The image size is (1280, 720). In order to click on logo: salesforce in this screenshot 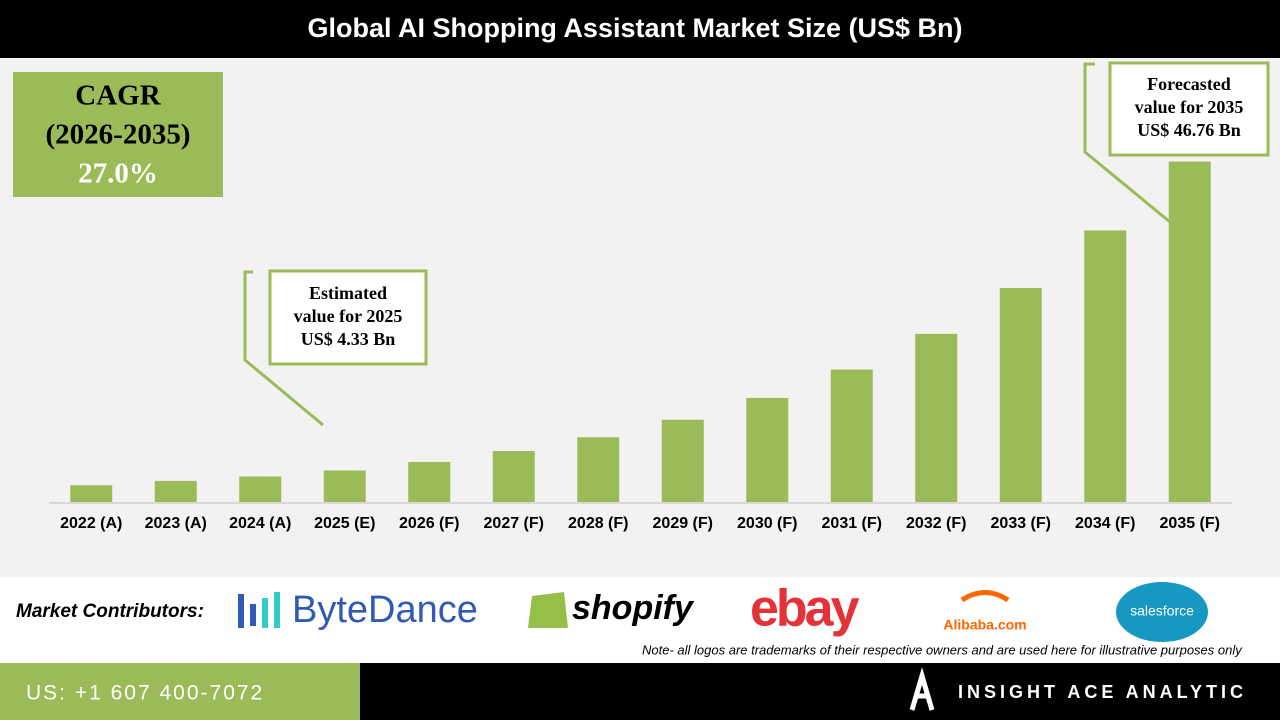, I will do `click(1162, 611)`.